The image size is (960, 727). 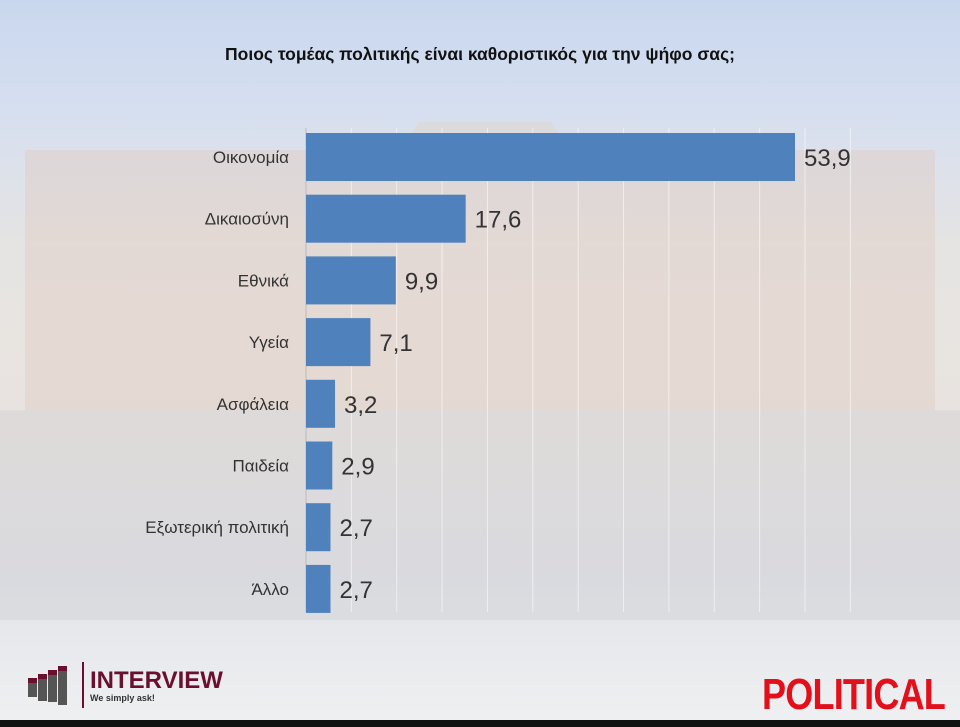 I want to click on category-label: Ασφάλεια, so click(x=253, y=404).